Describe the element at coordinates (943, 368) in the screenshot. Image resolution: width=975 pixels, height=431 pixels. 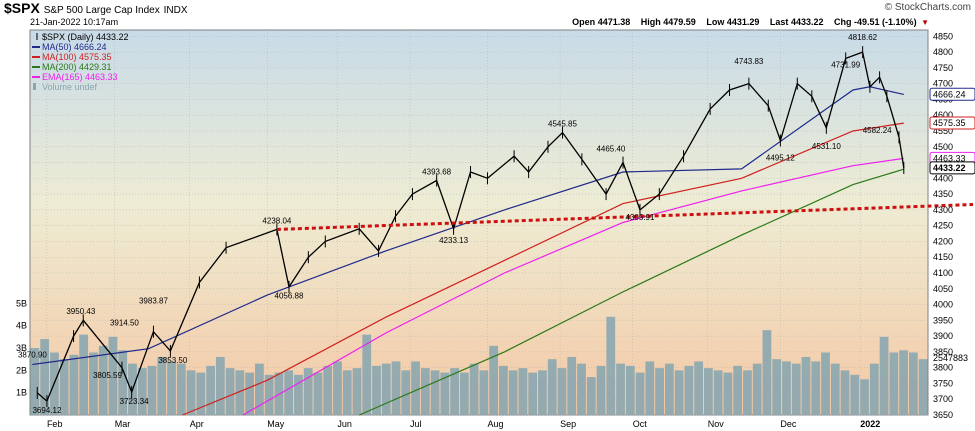
I see `y-tick-label: 3800` at that location.